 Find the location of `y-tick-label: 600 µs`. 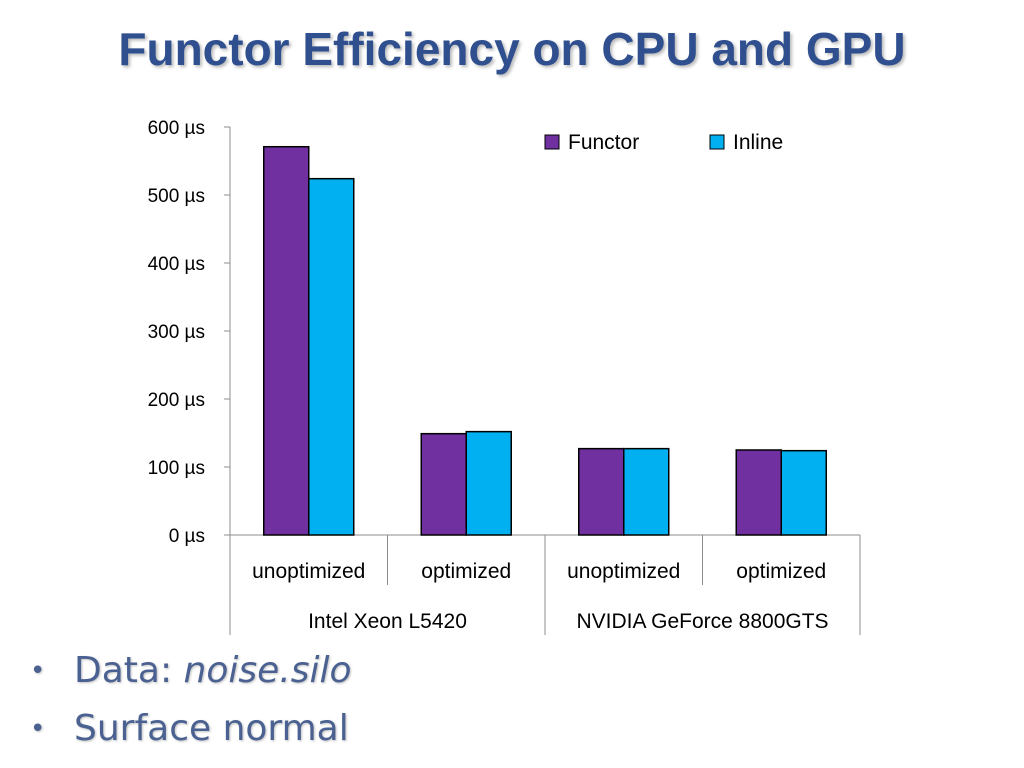

y-tick-label: 600 µs is located at coordinates (176, 128).